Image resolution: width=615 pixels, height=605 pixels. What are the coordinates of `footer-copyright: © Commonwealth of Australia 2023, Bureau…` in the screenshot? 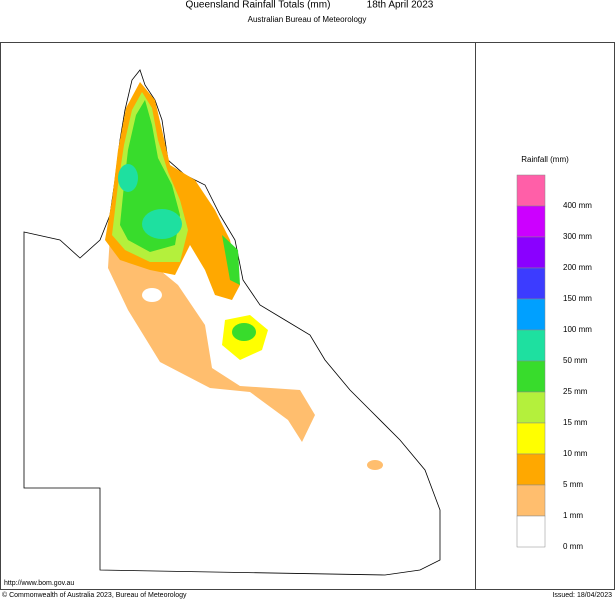 It's located at (94, 595).